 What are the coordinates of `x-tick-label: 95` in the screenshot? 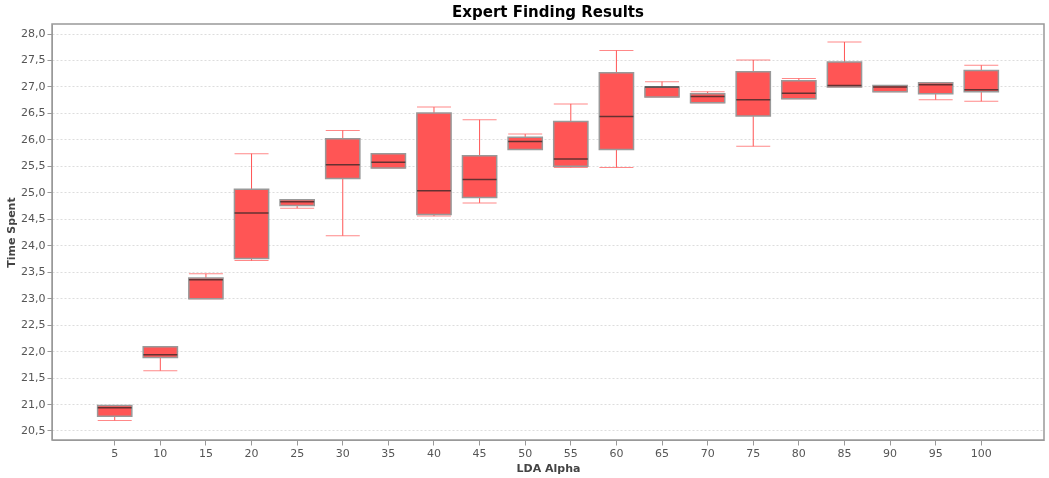 It's located at (935, 453).